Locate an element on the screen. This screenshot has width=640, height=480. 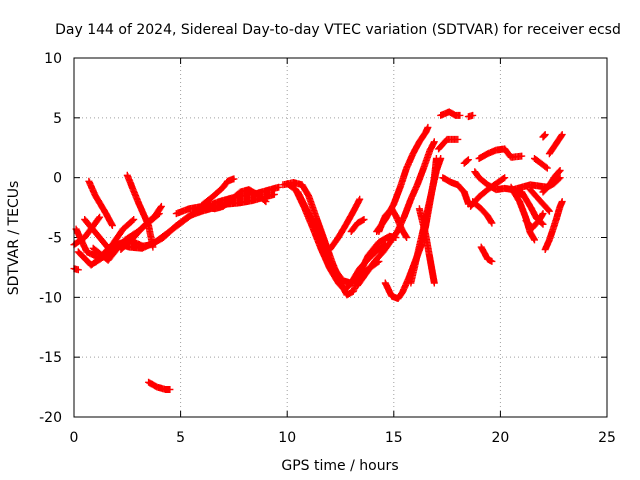
x-tick-label: 5 is located at coordinates (180, 438).